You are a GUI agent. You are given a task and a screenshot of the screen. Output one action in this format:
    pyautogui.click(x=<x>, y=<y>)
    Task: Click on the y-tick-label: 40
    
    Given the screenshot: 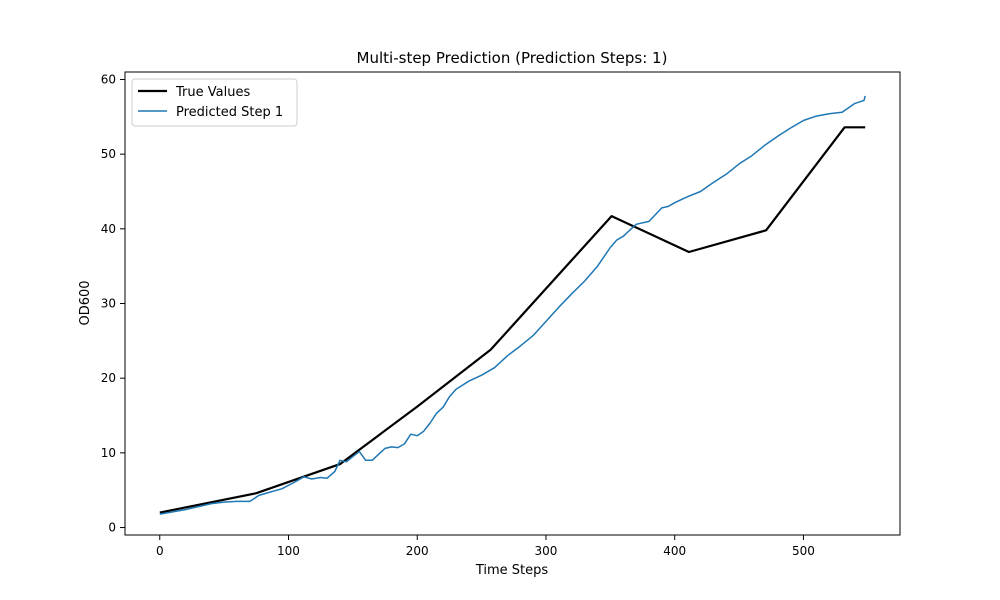 What is the action you would take?
    pyautogui.click(x=108, y=229)
    